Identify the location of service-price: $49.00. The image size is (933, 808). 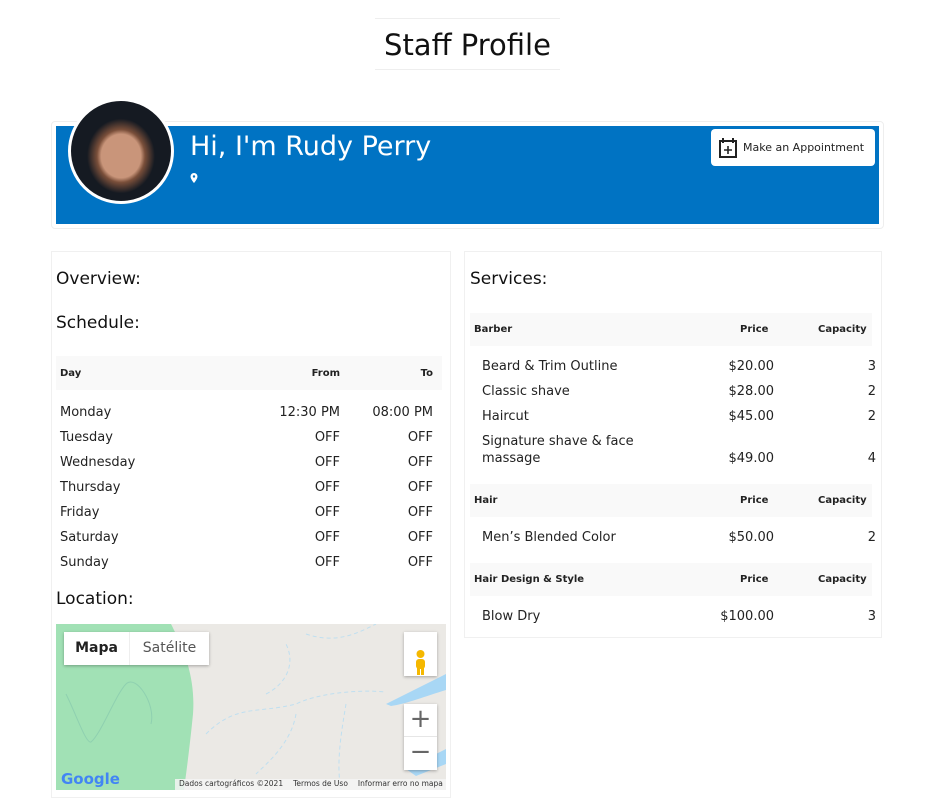
(751, 458).